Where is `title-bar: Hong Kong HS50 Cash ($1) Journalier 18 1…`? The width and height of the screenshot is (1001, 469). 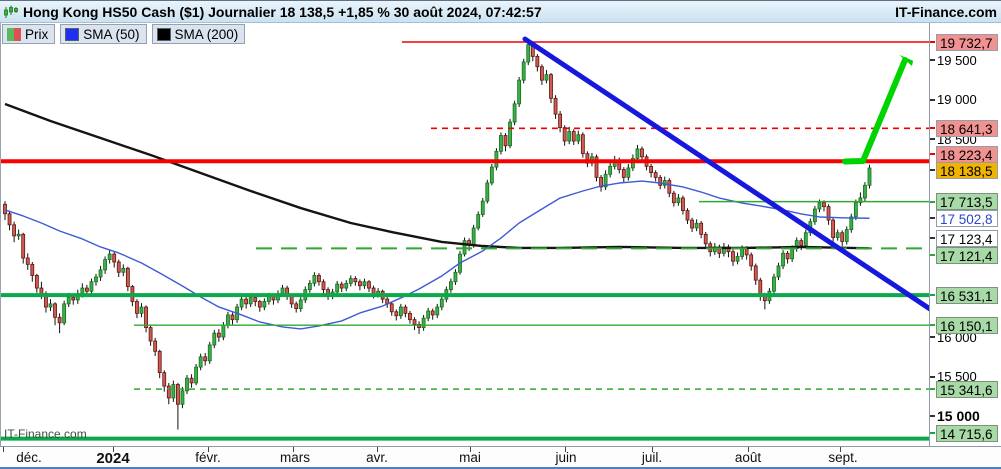
title-bar: Hong Kong HS50 Cash ($1) Journalier 18 1… is located at coordinates (500, 12).